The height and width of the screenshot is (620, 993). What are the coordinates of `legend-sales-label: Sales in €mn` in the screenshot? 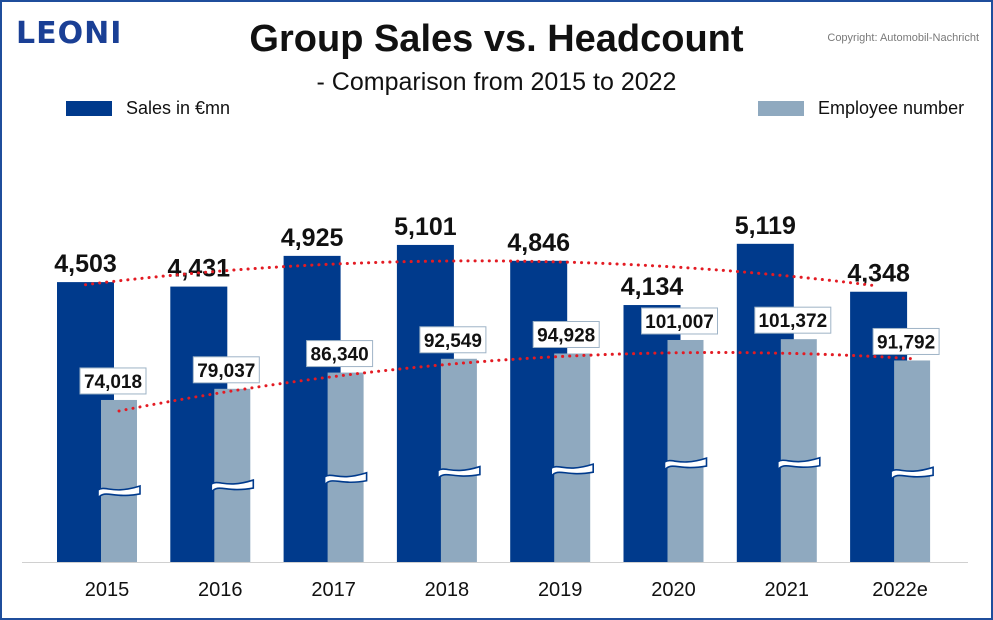 It's located at (178, 107).